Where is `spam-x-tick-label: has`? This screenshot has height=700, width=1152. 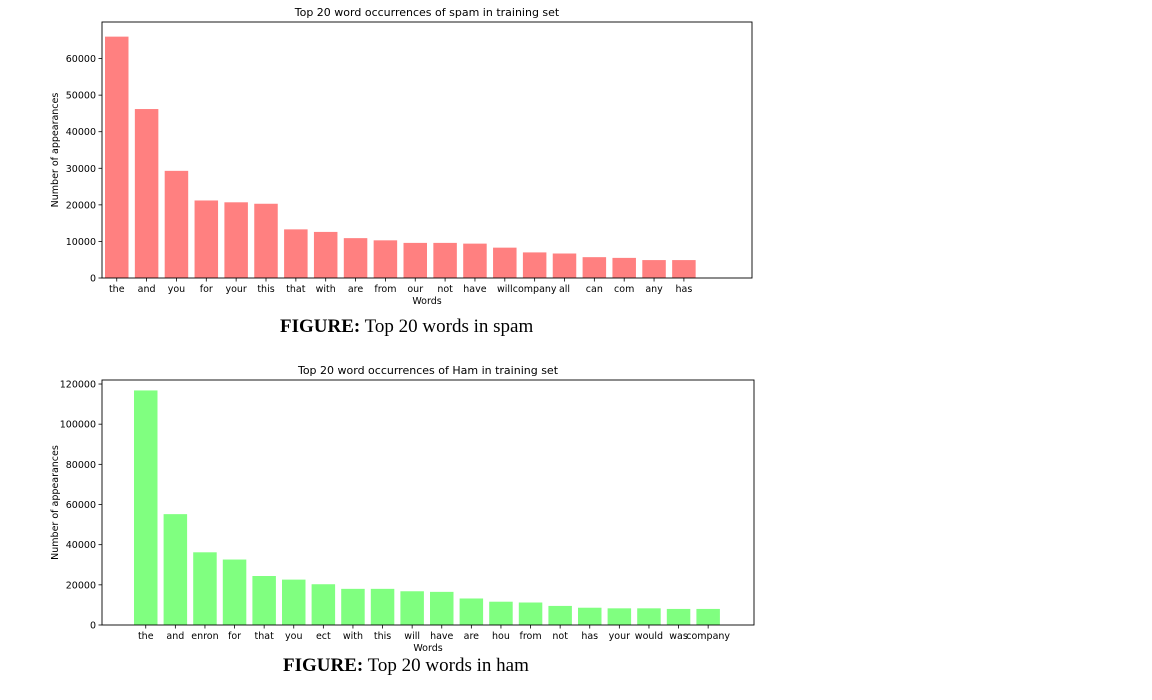 spam-x-tick-label: has is located at coordinates (684, 289).